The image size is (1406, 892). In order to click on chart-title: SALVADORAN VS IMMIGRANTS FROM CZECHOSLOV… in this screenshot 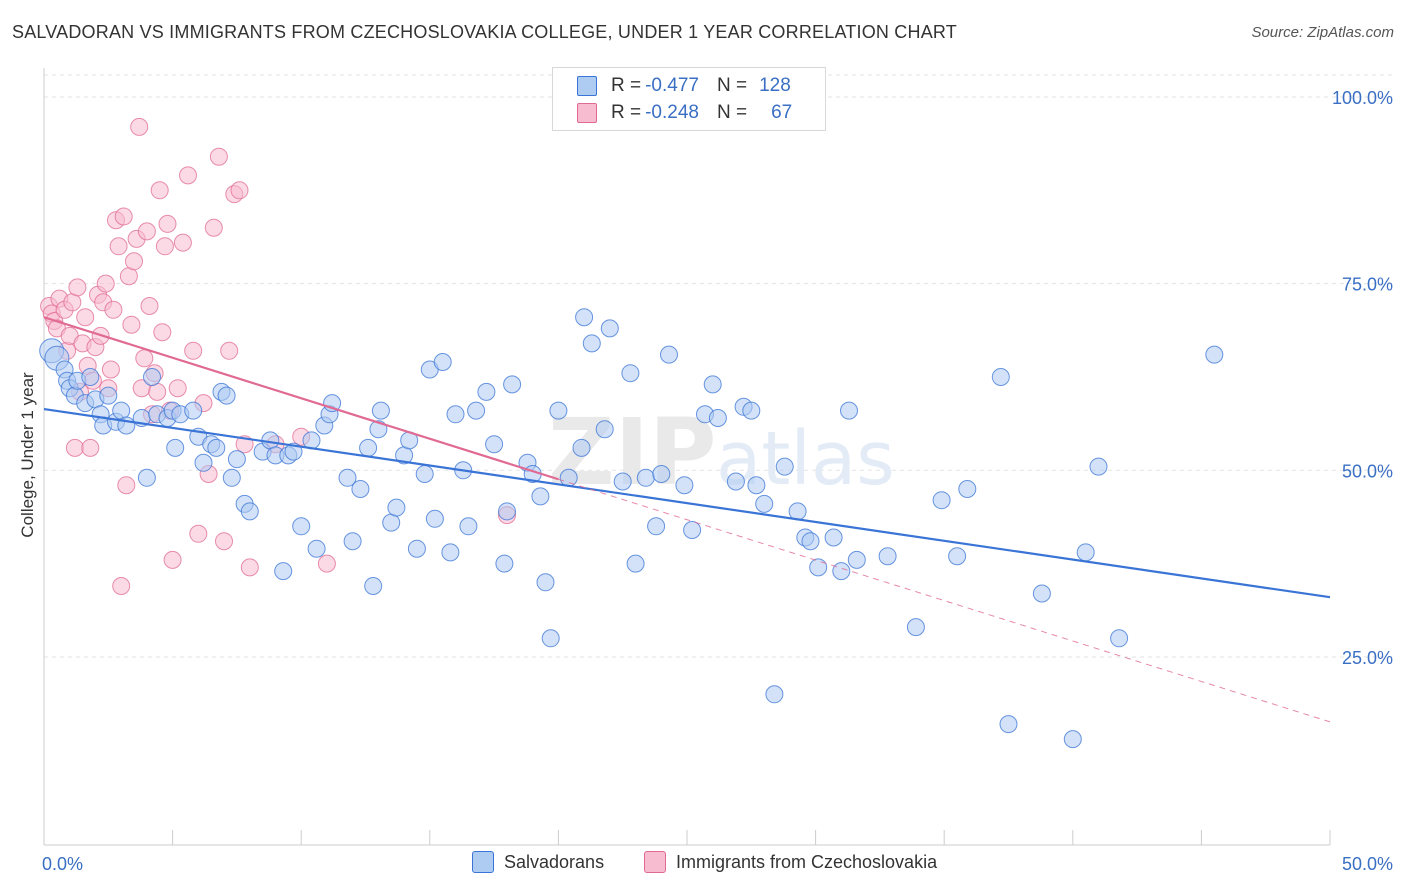, I will do `click(484, 32)`.